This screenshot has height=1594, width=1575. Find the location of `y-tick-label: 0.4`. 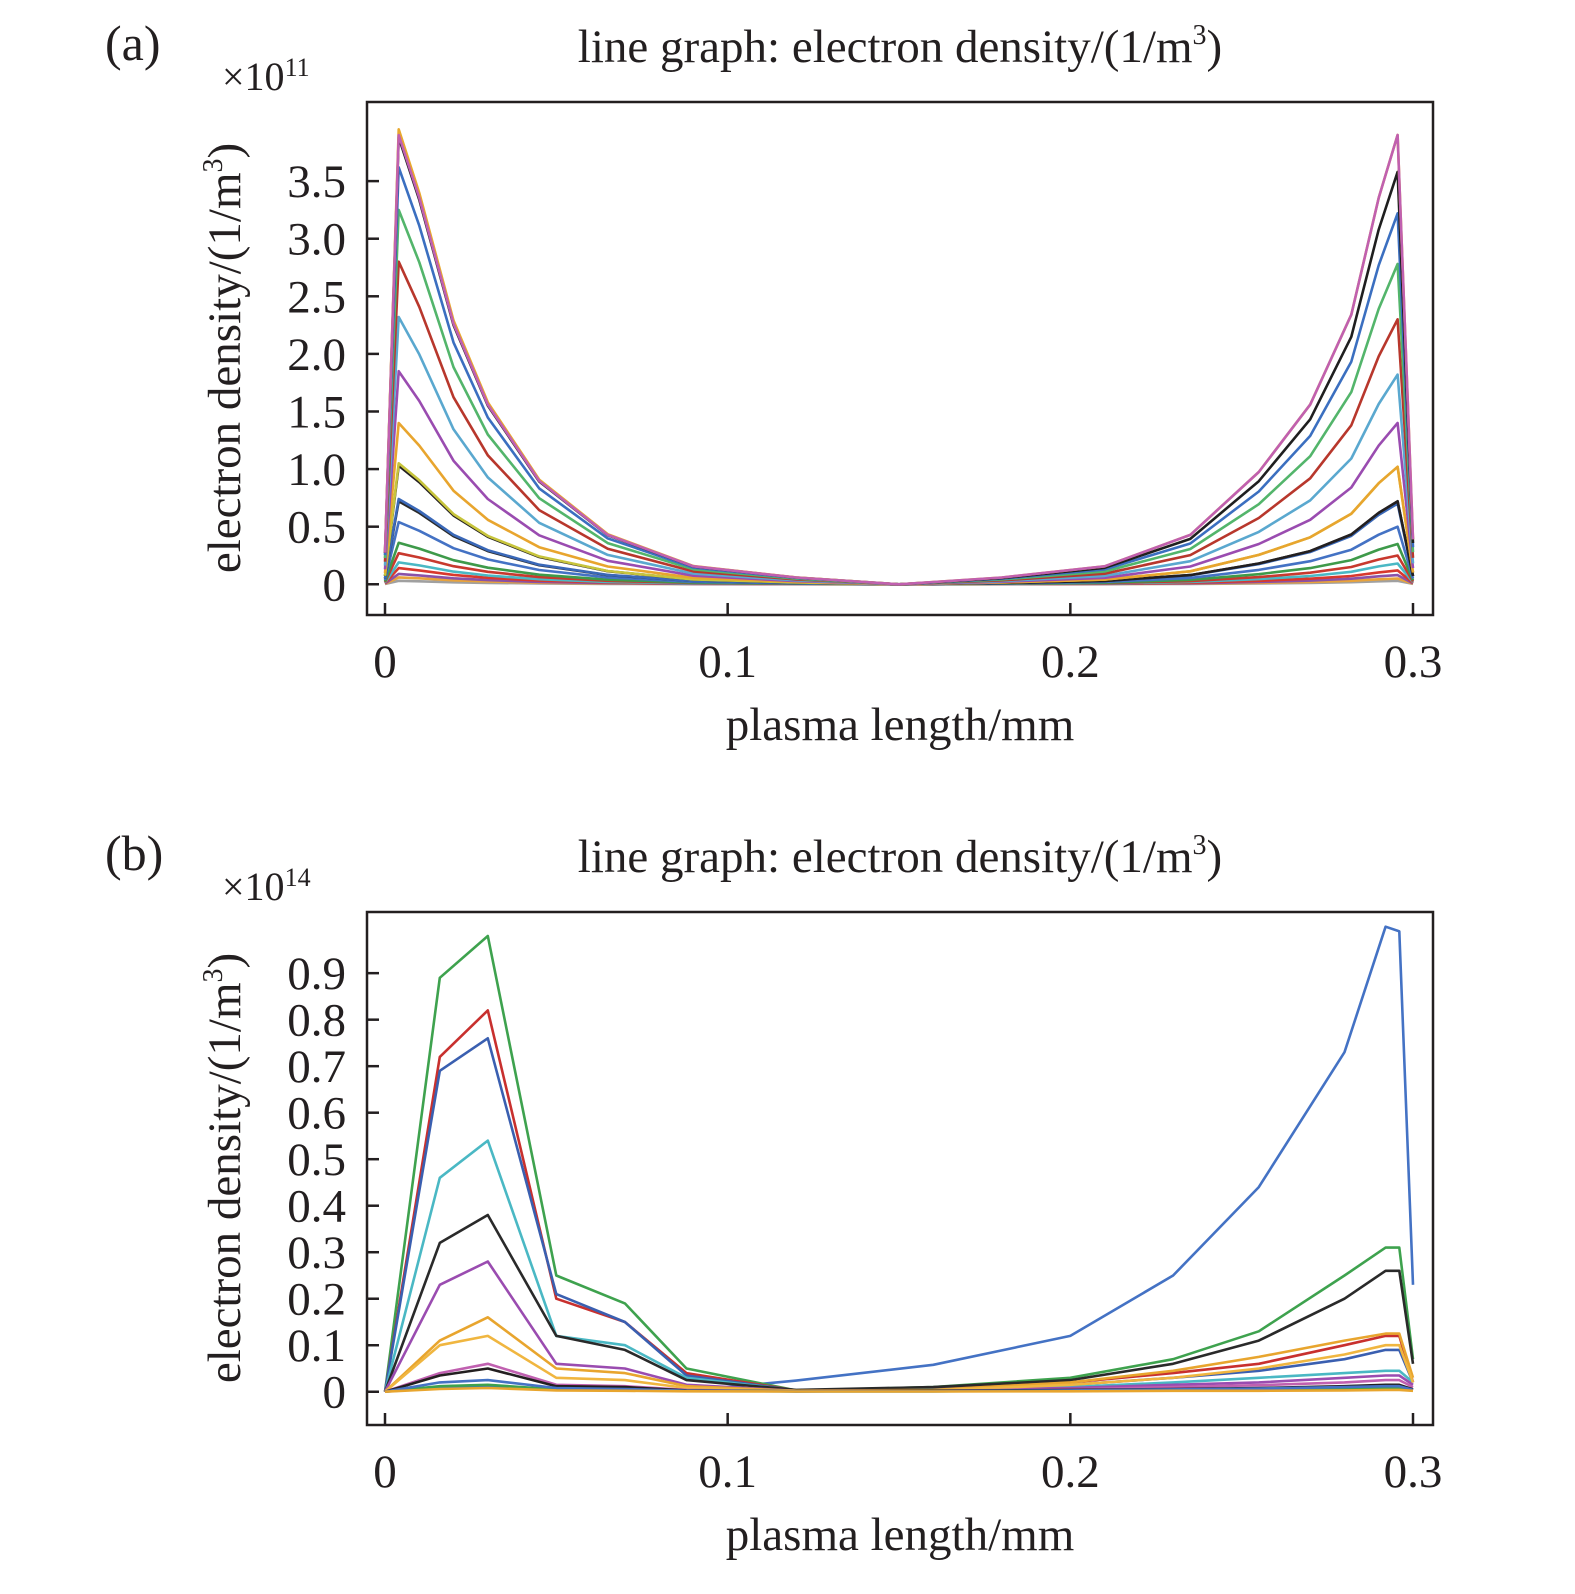

y-tick-label: 0.4 is located at coordinates (316, 1207).